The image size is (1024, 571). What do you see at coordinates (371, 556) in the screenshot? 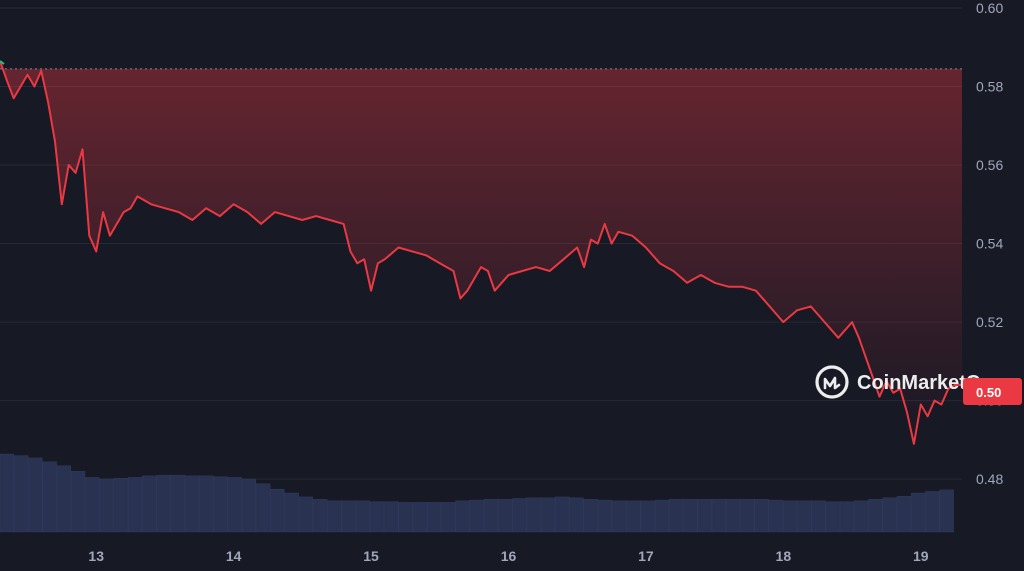
I see `x-tick-label: 15` at bounding box center [371, 556].